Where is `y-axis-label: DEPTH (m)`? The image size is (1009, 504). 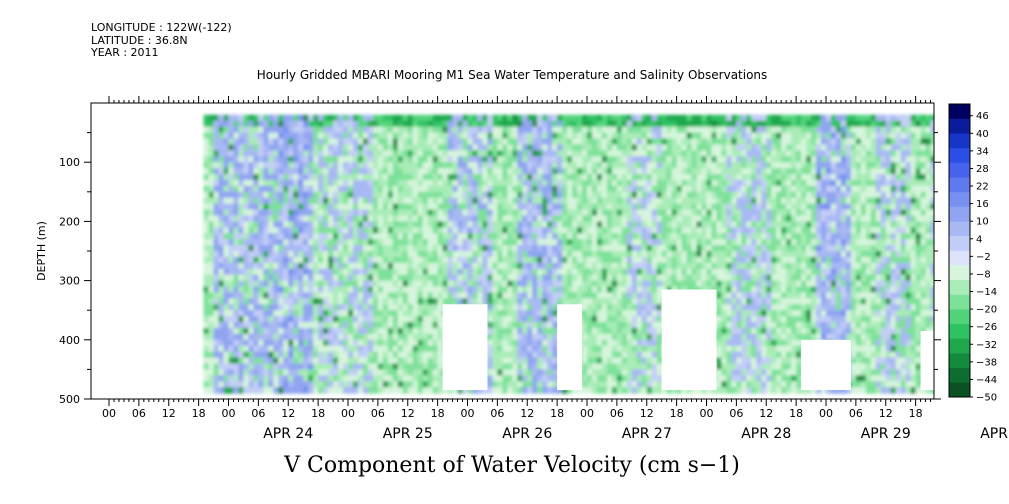 y-axis-label: DEPTH (m) is located at coordinates (41, 251).